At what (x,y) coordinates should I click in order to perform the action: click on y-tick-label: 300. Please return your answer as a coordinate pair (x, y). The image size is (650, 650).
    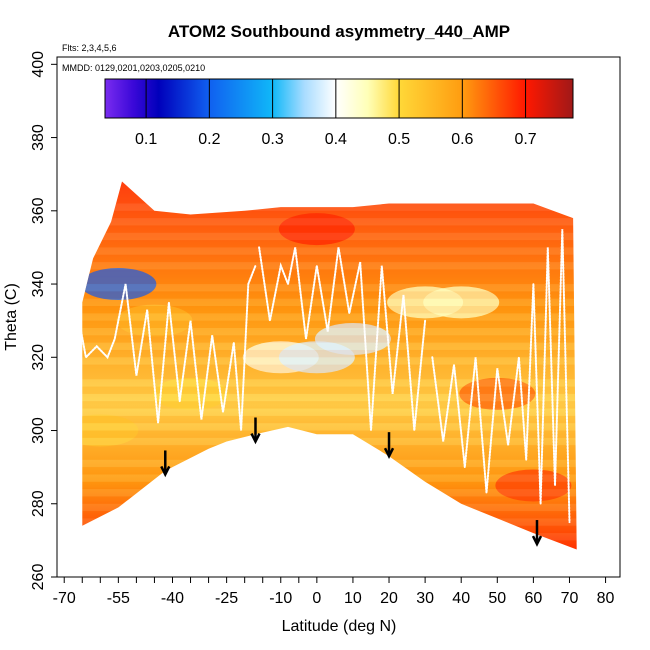
    Looking at the image, I should click on (38, 430).